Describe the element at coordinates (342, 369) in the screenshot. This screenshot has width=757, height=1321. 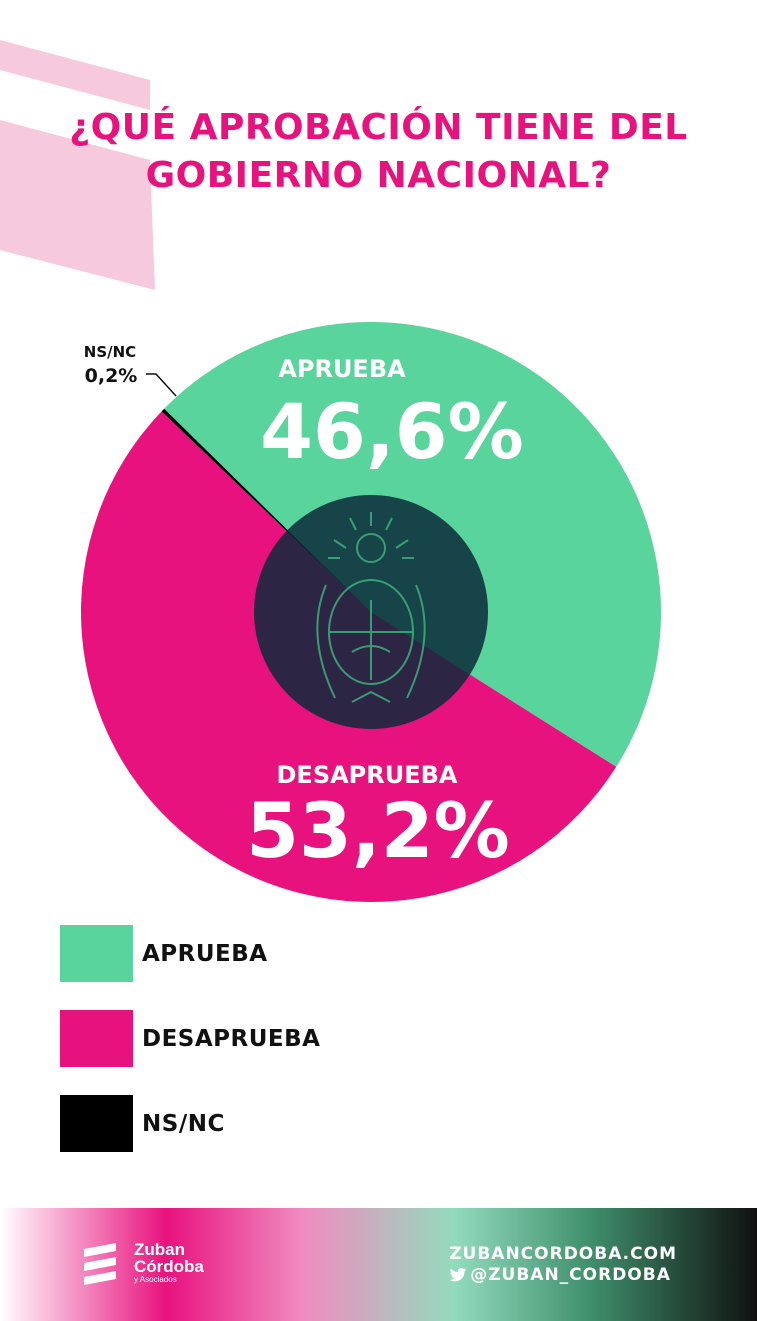
I see `slice-label-aprueba: APRUEBA` at that location.